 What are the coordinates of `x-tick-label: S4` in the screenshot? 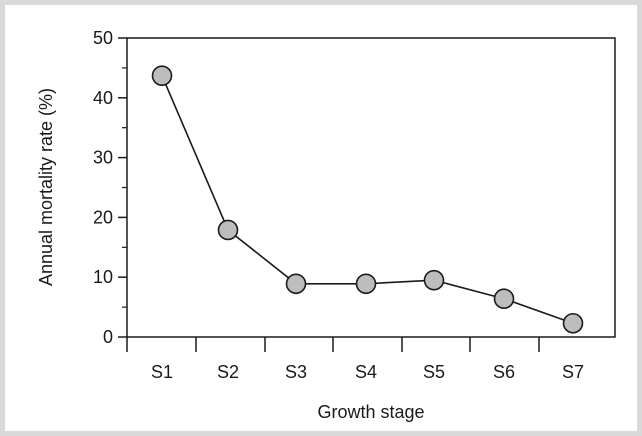 It's located at (366, 372).